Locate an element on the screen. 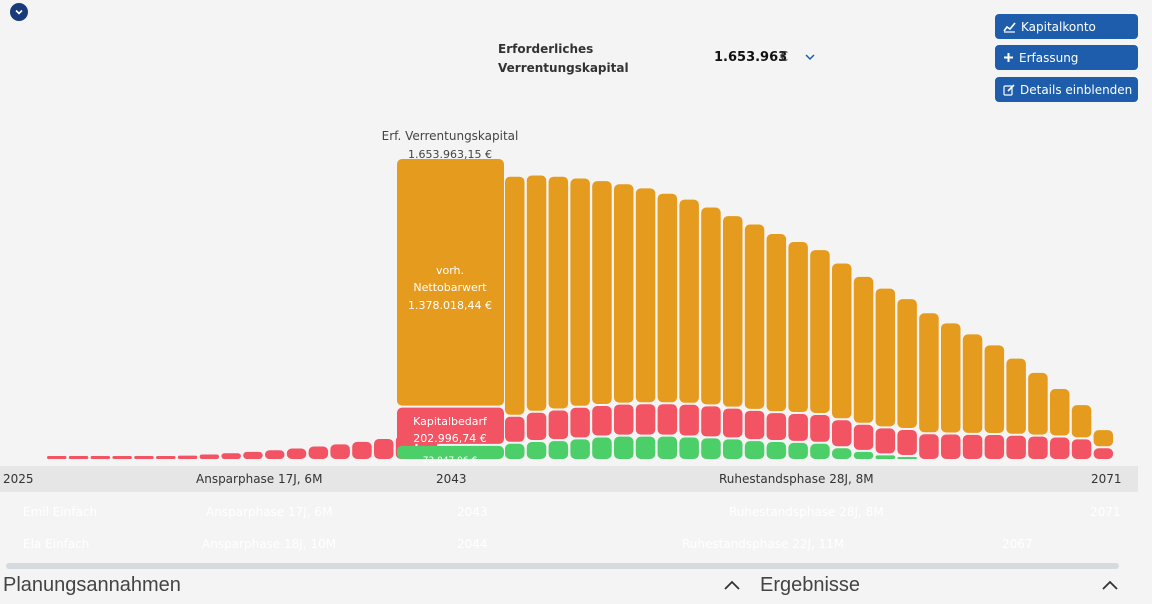 The width and height of the screenshot is (1152, 604). erfassung-button: Erfassung is located at coordinates (1066, 57).